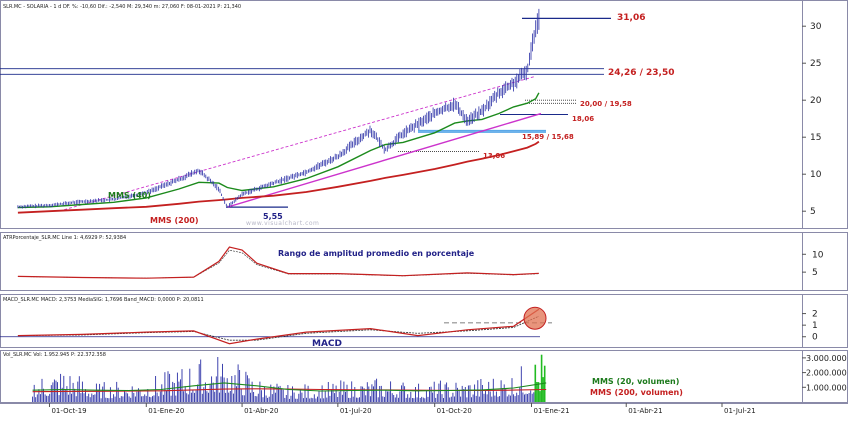 Image resolution: width=848 pixels, height=422 pixels. Describe the element at coordinates (635, 381) in the screenshot. I see `legend-vol-ma20: MMS (20, volumen)` at that location.